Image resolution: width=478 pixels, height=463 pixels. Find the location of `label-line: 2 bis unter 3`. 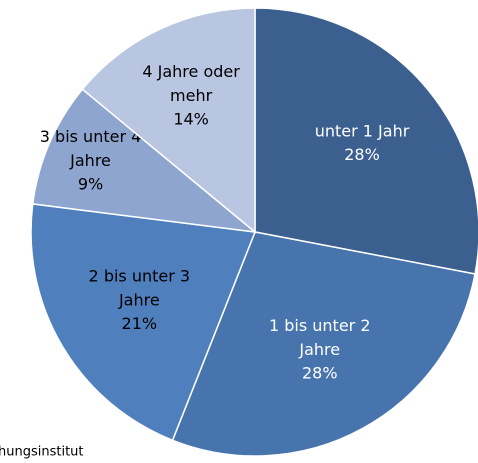

label-line: 2 bis unter 3 is located at coordinates (140, 275).